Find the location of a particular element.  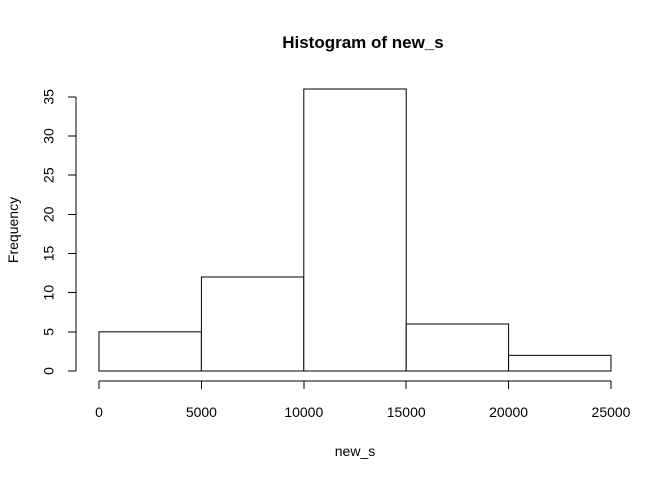

x-tick-label-1: 5000 is located at coordinates (201, 412).